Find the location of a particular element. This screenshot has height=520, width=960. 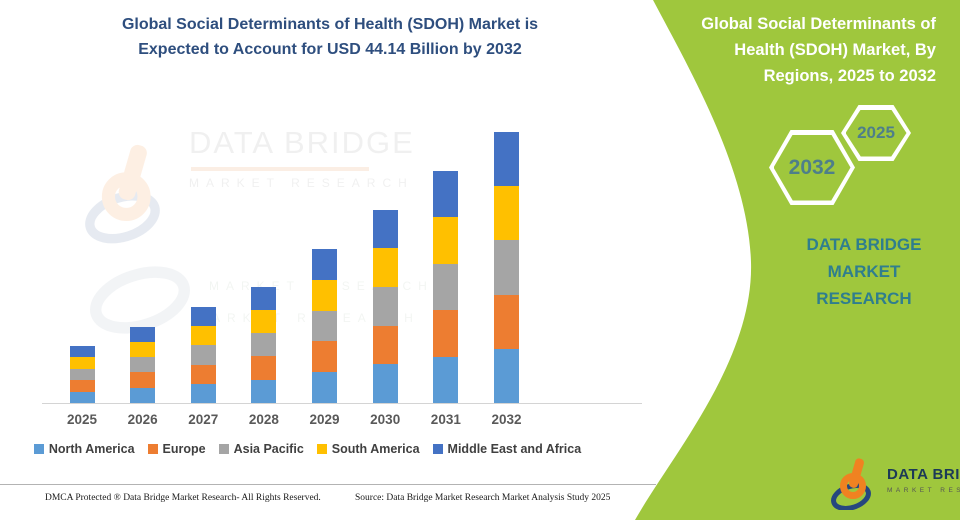

hexagon-2025-label: 2025 is located at coordinates (876, 132).